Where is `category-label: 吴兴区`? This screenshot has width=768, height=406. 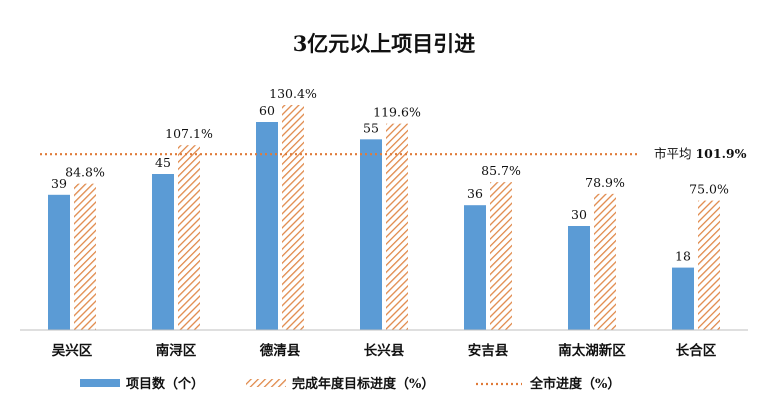
category-label: 吴兴区 is located at coordinates (72, 350).